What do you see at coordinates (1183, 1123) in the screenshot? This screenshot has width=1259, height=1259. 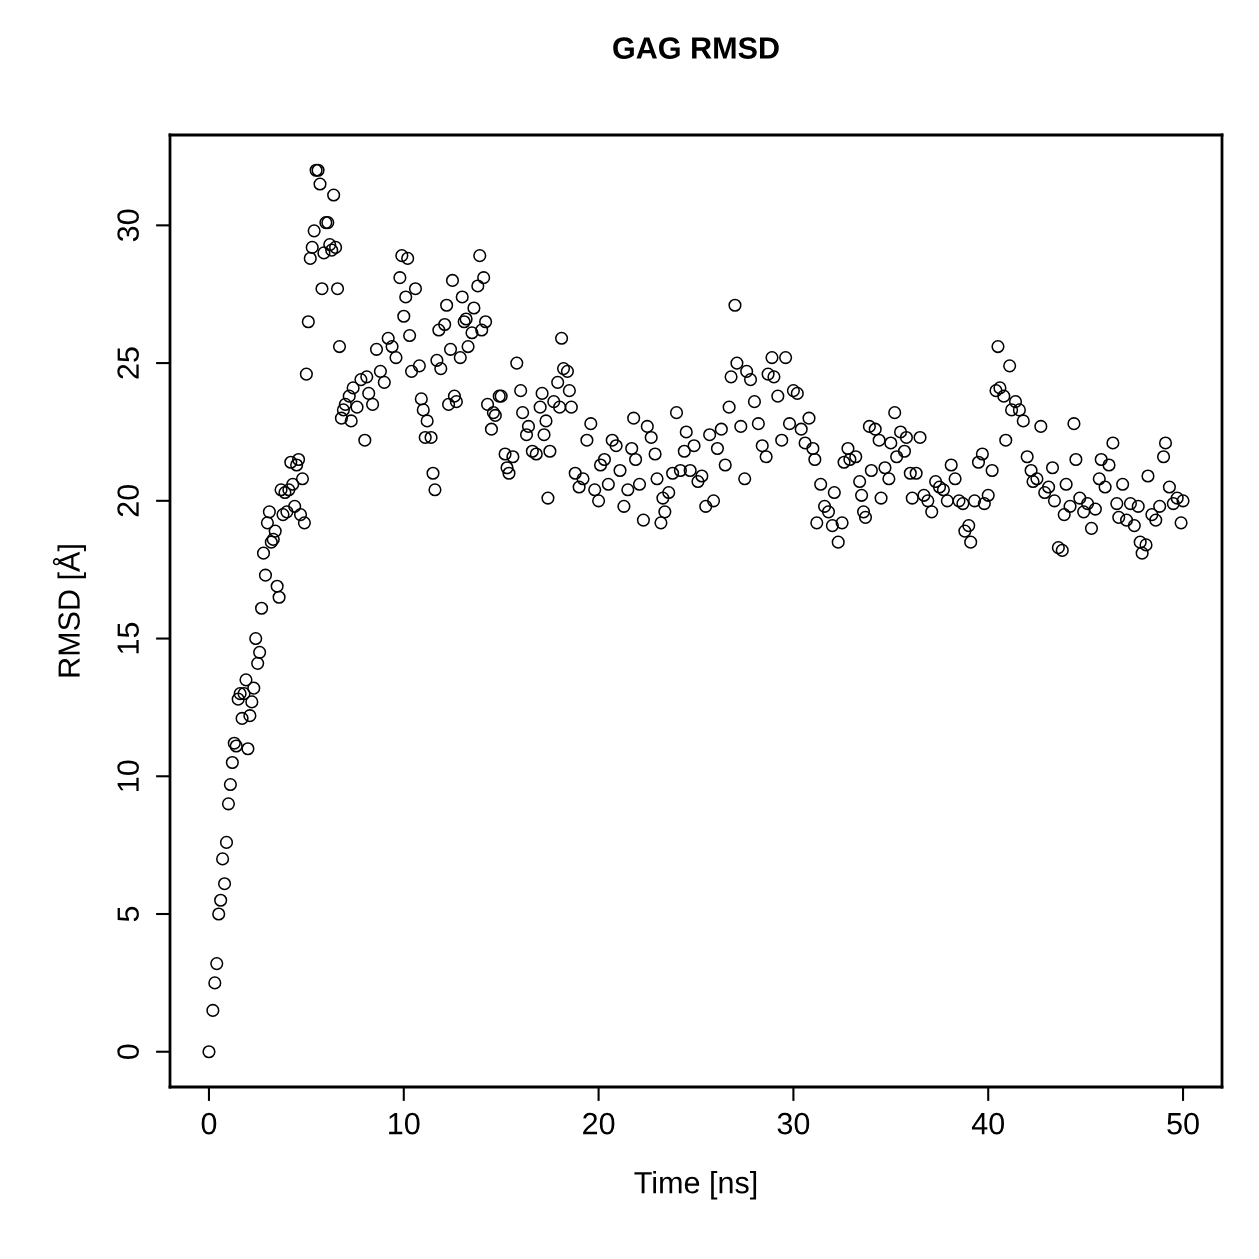 I see `x-tick-label: 50` at bounding box center [1183, 1123].